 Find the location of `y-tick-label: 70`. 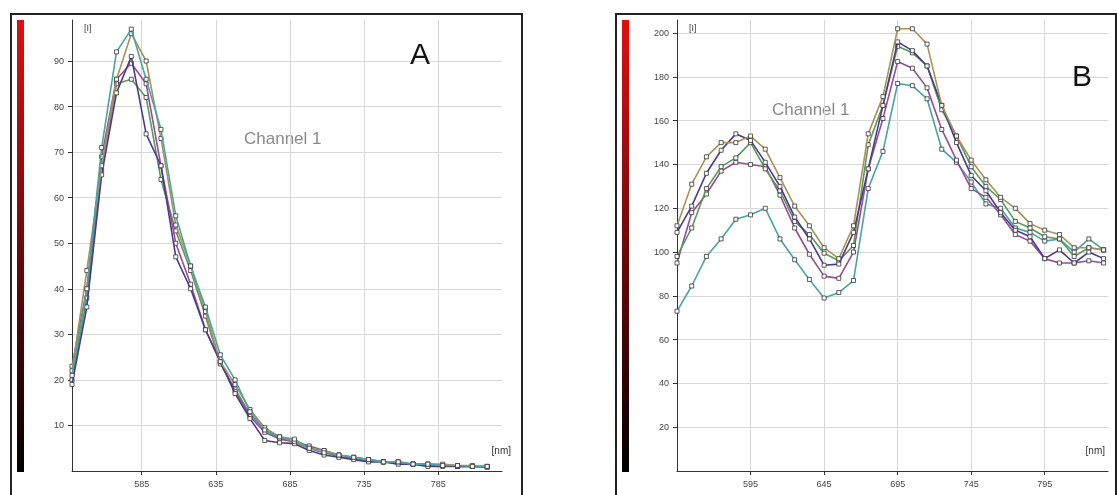

y-tick-label: 70 is located at coordinates (58, 152).